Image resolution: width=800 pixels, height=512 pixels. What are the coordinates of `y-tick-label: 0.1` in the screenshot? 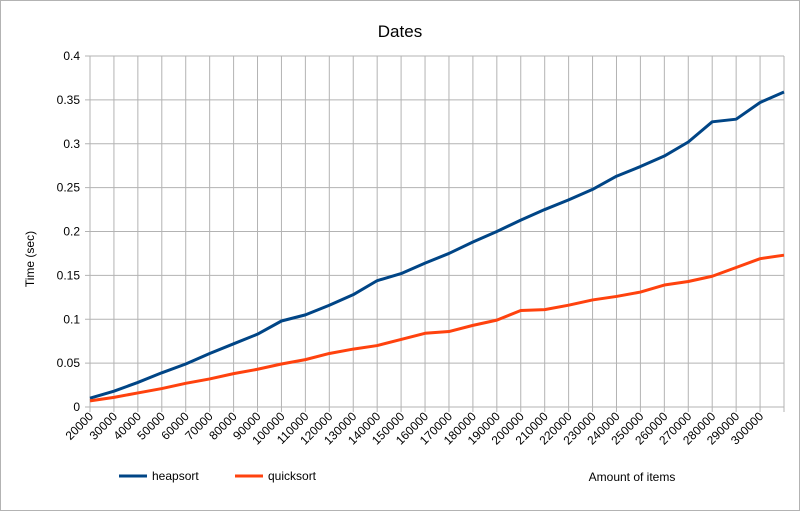 It's located at (71, 319).